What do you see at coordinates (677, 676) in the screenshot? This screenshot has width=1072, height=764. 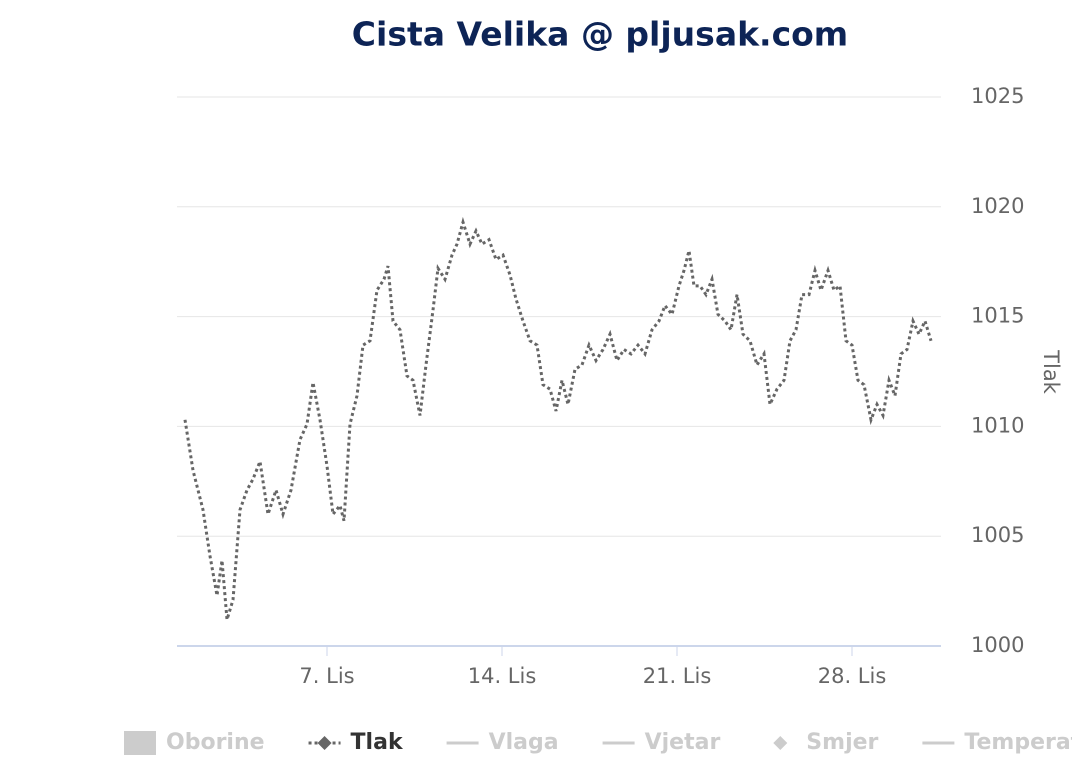 I see `x-tick-label: 21. Lis` at bounding box center [677, 676].